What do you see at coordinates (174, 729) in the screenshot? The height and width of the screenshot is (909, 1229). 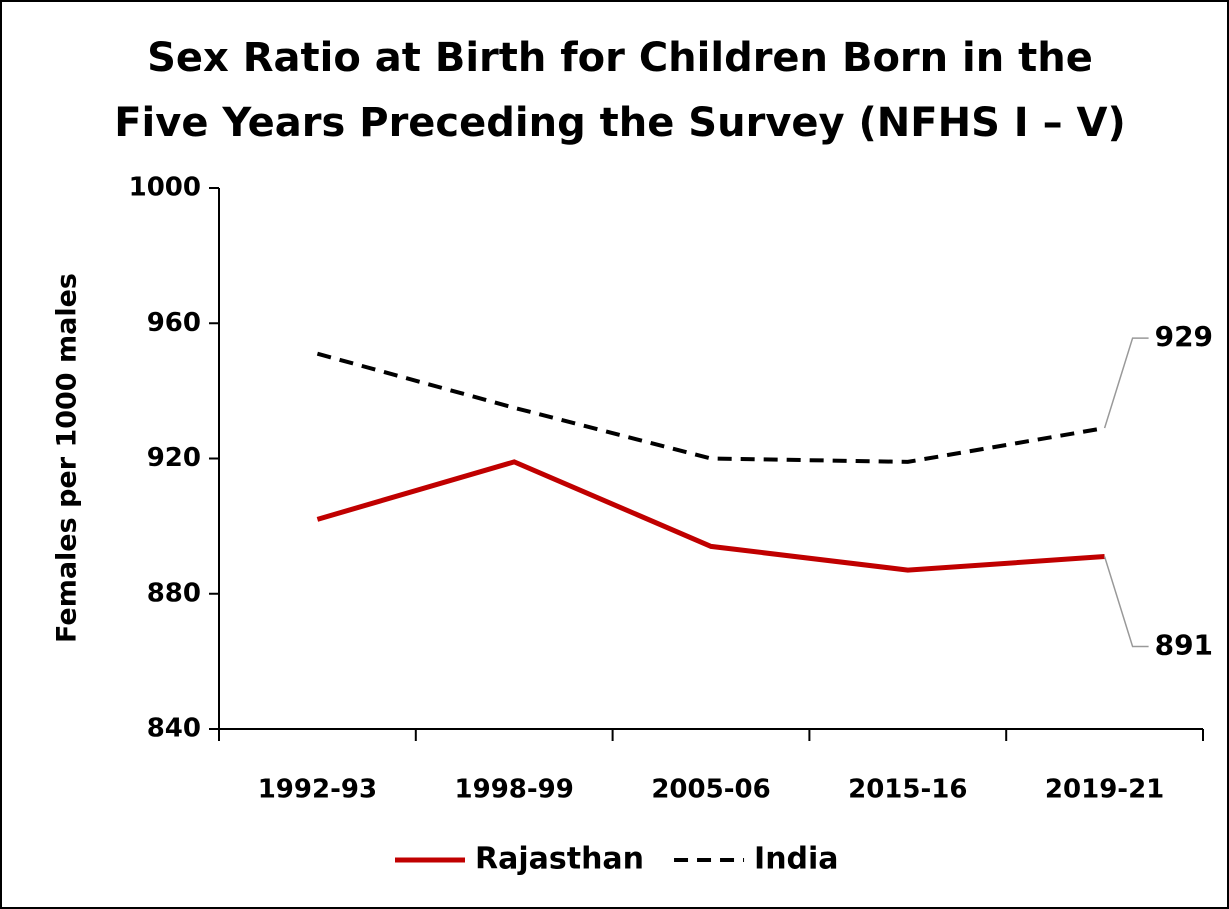 I see `y-tick-label: 840` at bounding box center [174, 729].